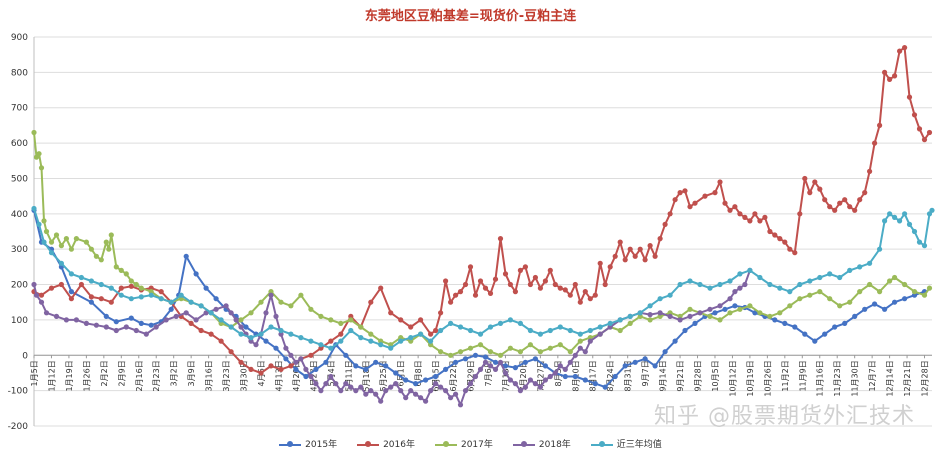  Describe the element at coordinates (505, 375) in the screenshot. I see `x-tick-label: 7月13日` at that location.